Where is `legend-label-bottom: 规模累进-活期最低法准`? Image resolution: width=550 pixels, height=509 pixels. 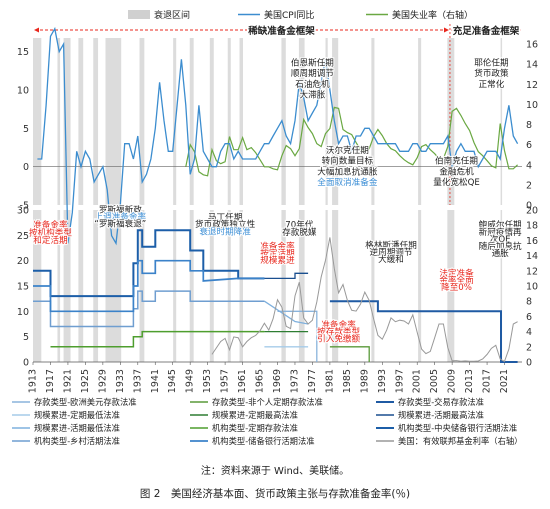
legend-label-bottom: 规模累进-活期最低法准 is located at coordinates (77, 428).